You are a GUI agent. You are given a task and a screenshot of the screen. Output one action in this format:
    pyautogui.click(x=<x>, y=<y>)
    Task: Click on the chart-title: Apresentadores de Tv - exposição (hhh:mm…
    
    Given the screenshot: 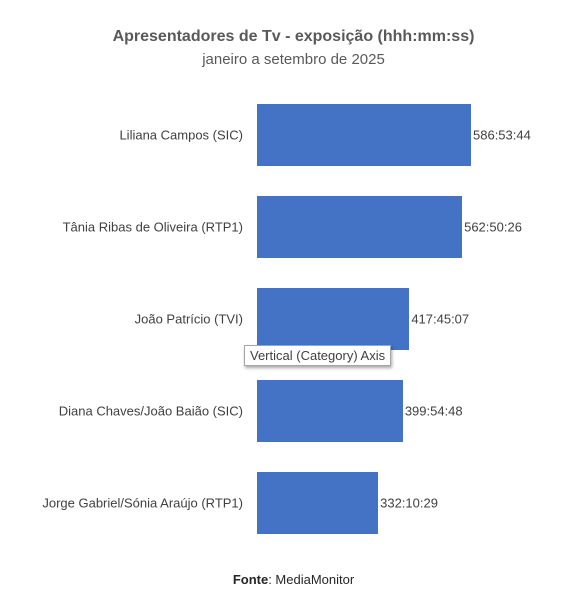 What is the action you would take?
    pyautogui.click(x=293, y=36)
    